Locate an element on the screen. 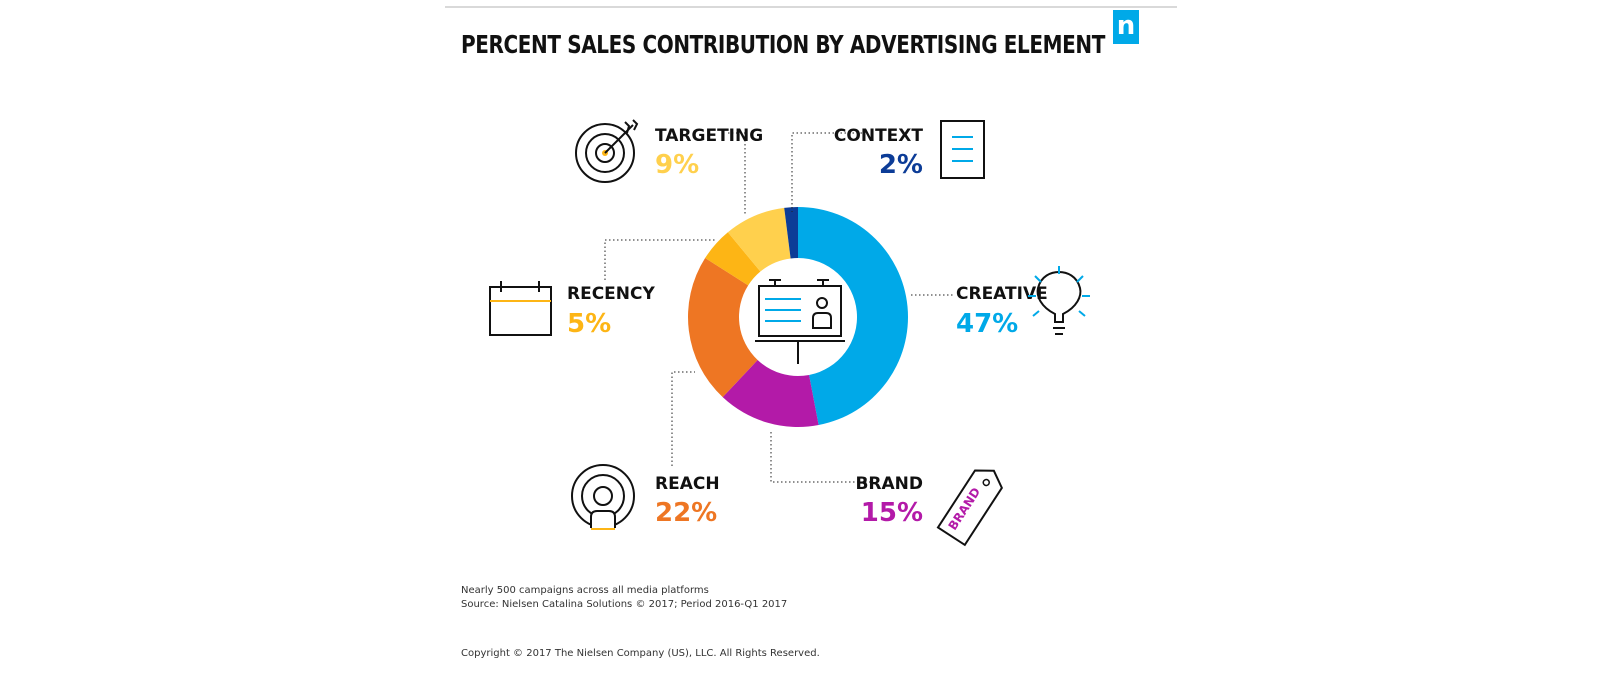 The width and height of the screenshot is (1600, 680). broadcast-person-icon is located at coordinates (603, 497).